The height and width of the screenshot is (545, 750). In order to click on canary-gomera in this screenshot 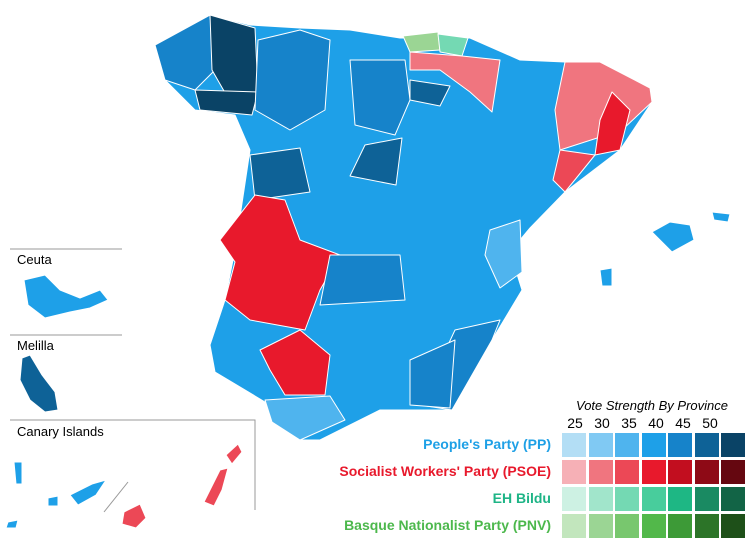, I will do `click(53, 501)`.